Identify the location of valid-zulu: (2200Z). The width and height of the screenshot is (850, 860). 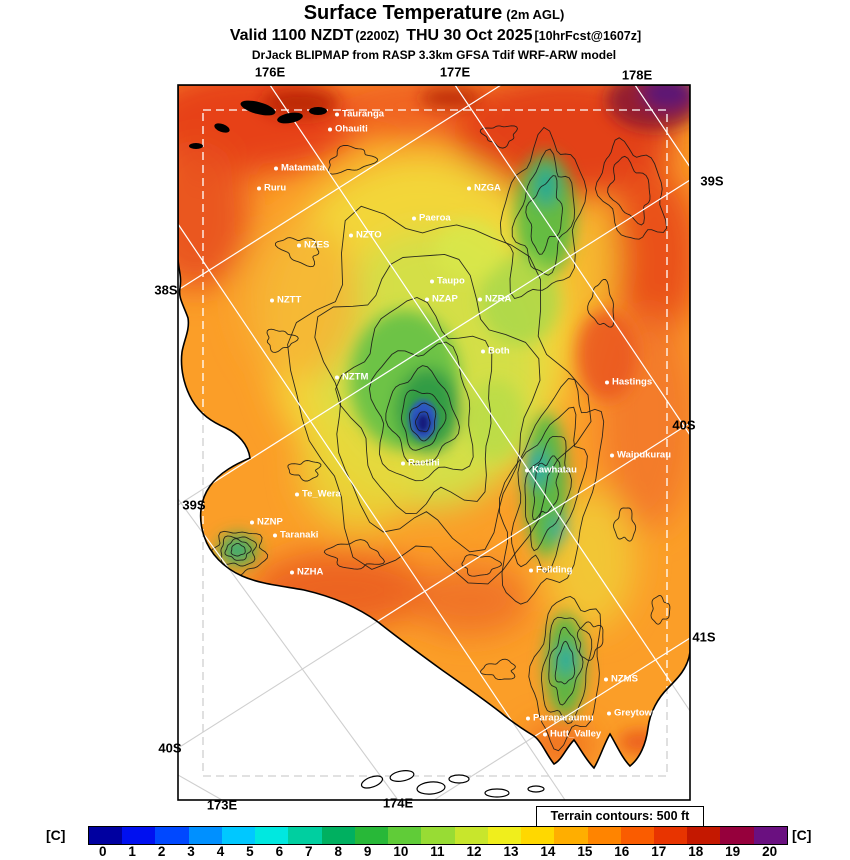
(377, 36).